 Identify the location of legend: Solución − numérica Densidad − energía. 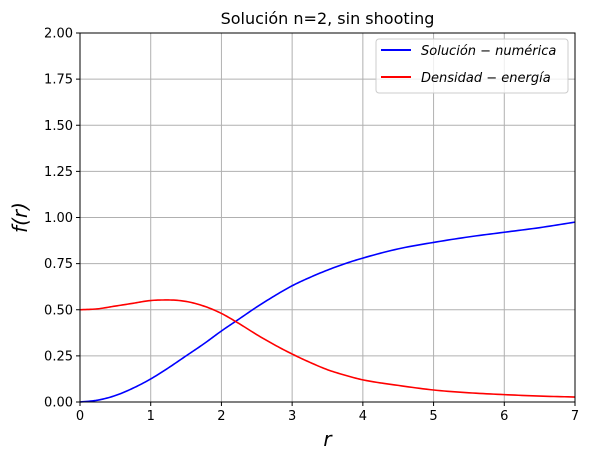
(472, 66).